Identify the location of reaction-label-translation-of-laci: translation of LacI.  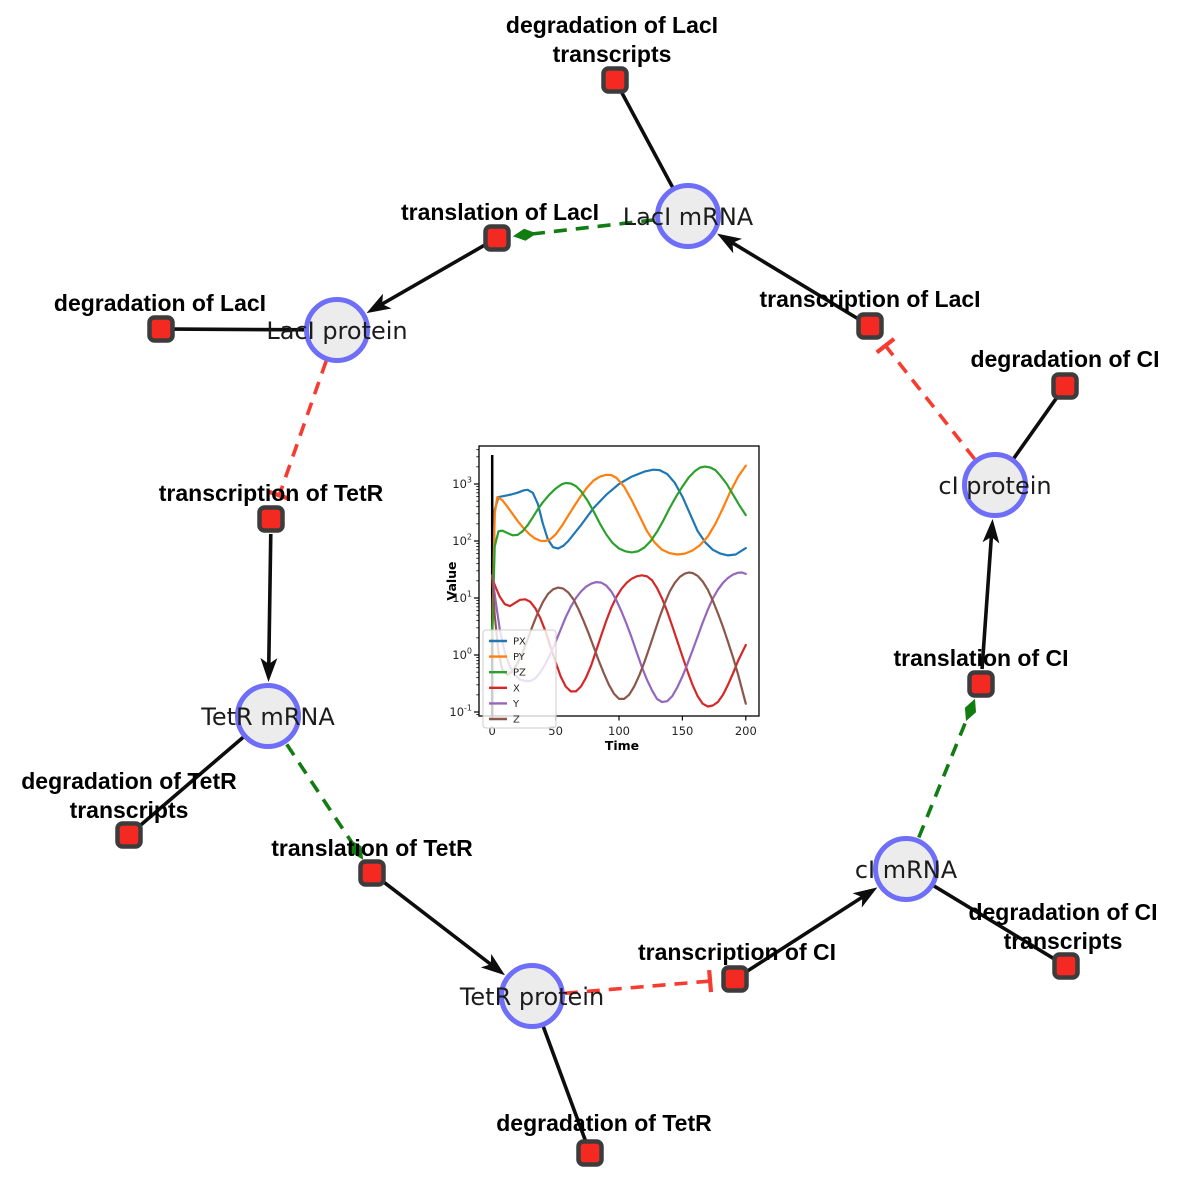
(500, 212).